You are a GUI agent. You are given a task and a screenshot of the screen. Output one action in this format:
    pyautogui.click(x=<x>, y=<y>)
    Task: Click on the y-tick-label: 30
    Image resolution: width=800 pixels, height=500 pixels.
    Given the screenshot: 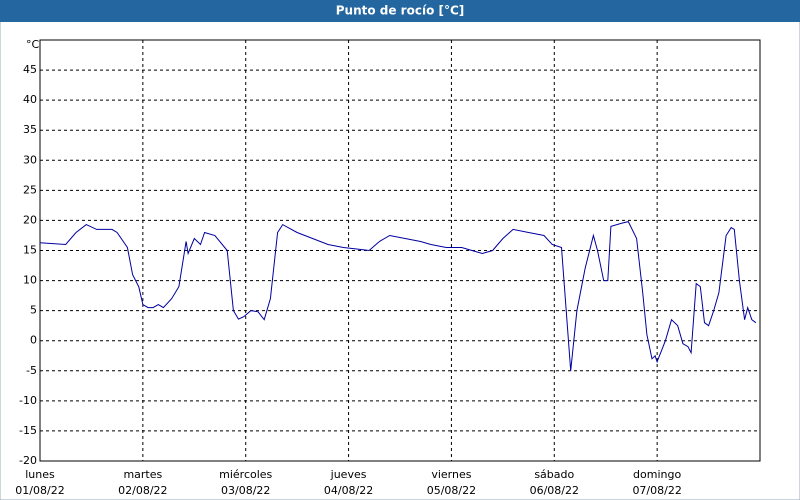 What is the action you would take?
    pyautogui.click(x=30, y=159)
    